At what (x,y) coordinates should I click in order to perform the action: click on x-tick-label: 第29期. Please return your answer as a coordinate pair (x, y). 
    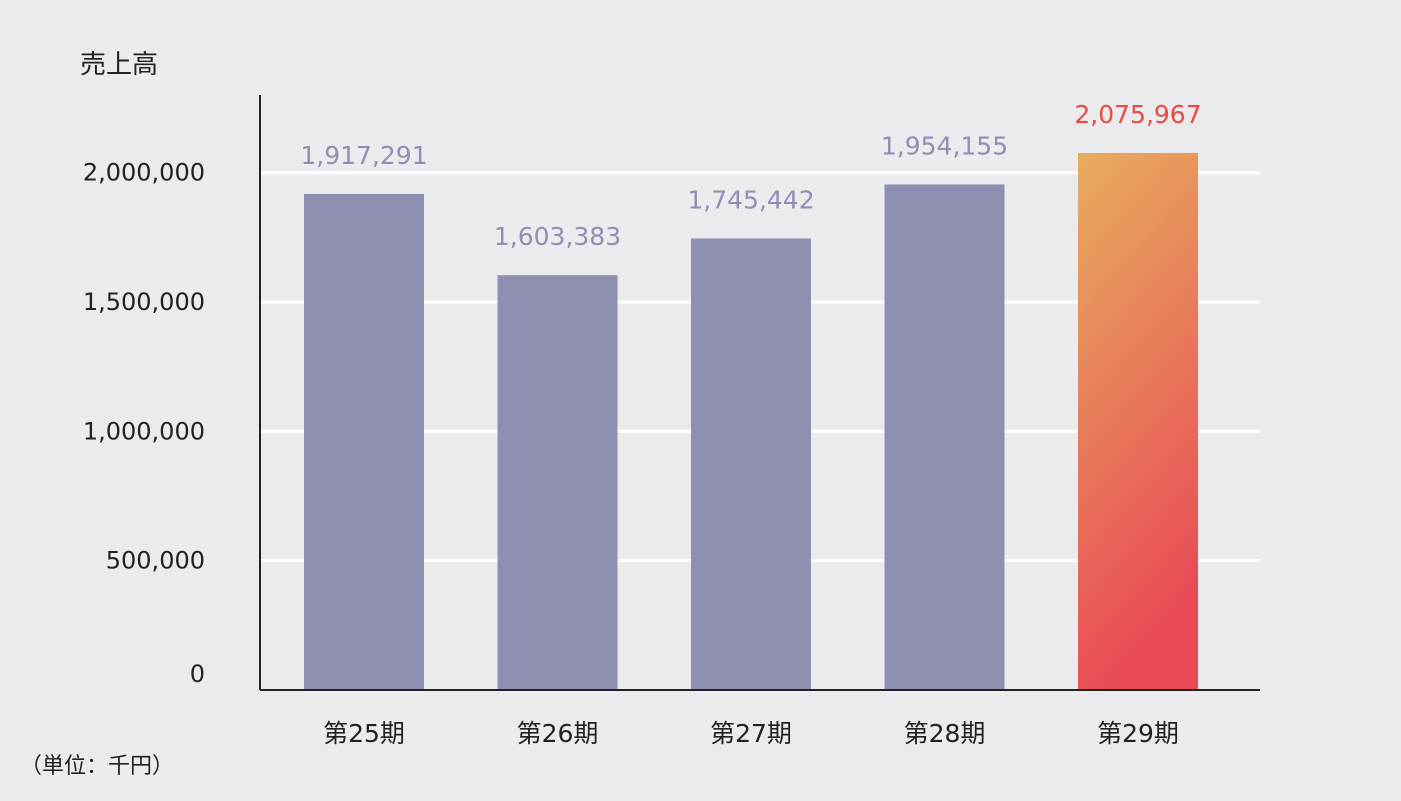
    Looking at the image, I should click on (1138, 733).